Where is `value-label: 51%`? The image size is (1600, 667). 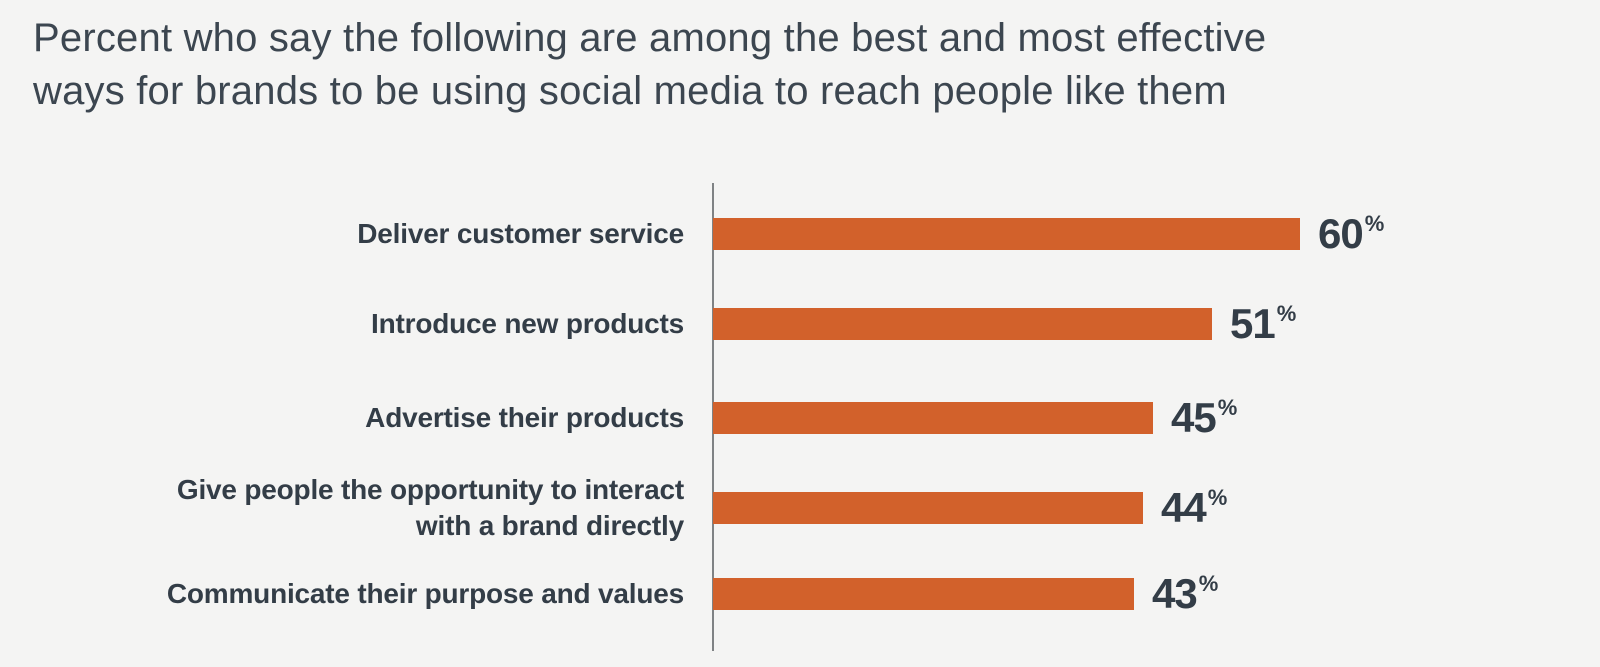
value-label: 51% is located at coordinates (1263, 324).